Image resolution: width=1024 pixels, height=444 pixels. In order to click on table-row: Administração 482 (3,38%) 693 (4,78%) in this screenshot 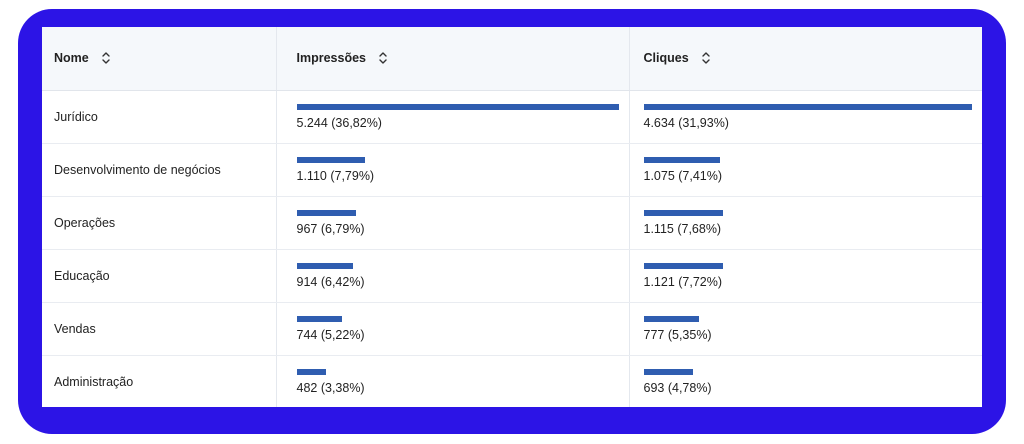, I will do `click(512, 381)`.